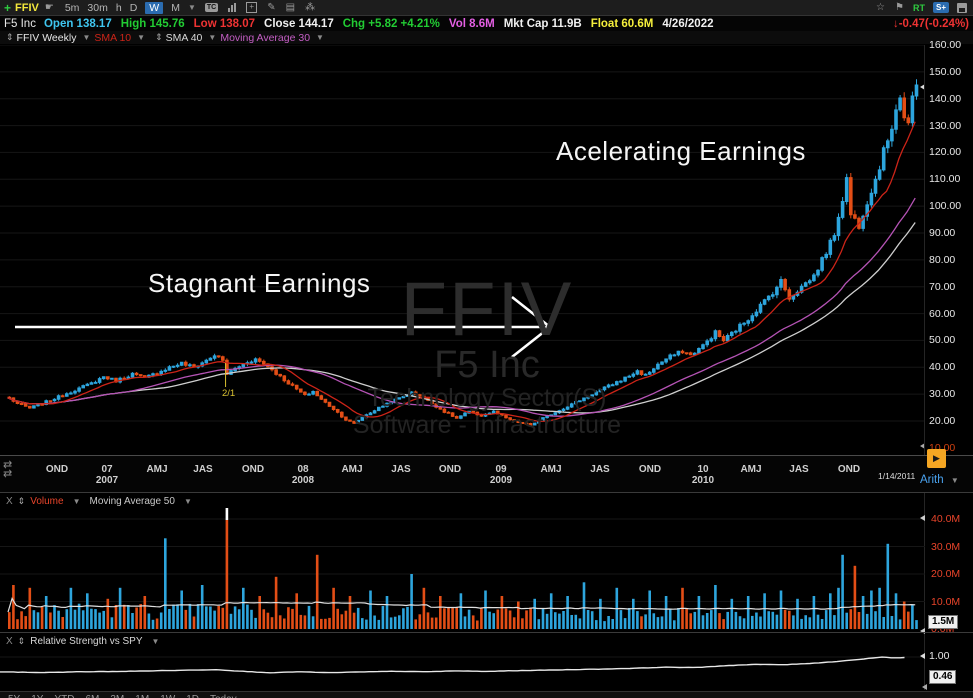  I want to click on quote-segment: Open 138.17, so click(77, 23).